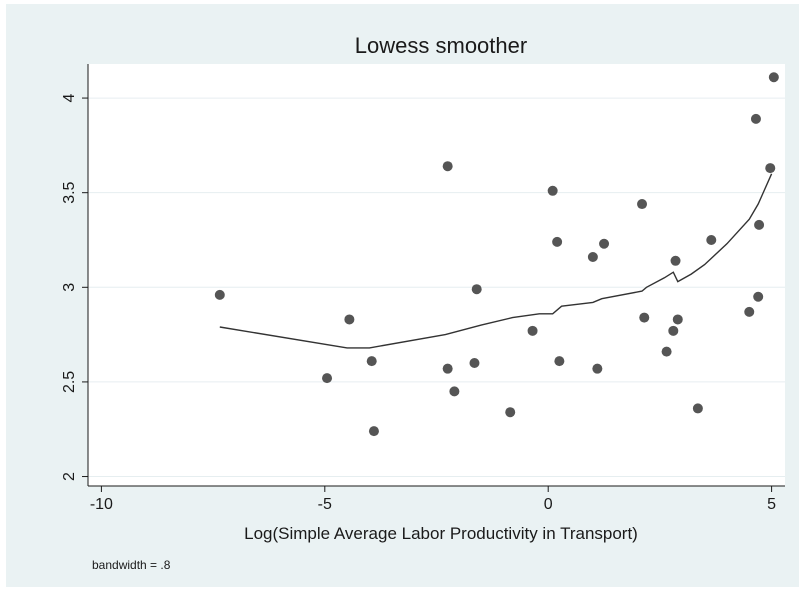  I want to click on x-tick-label: 0, so click(548, 504).